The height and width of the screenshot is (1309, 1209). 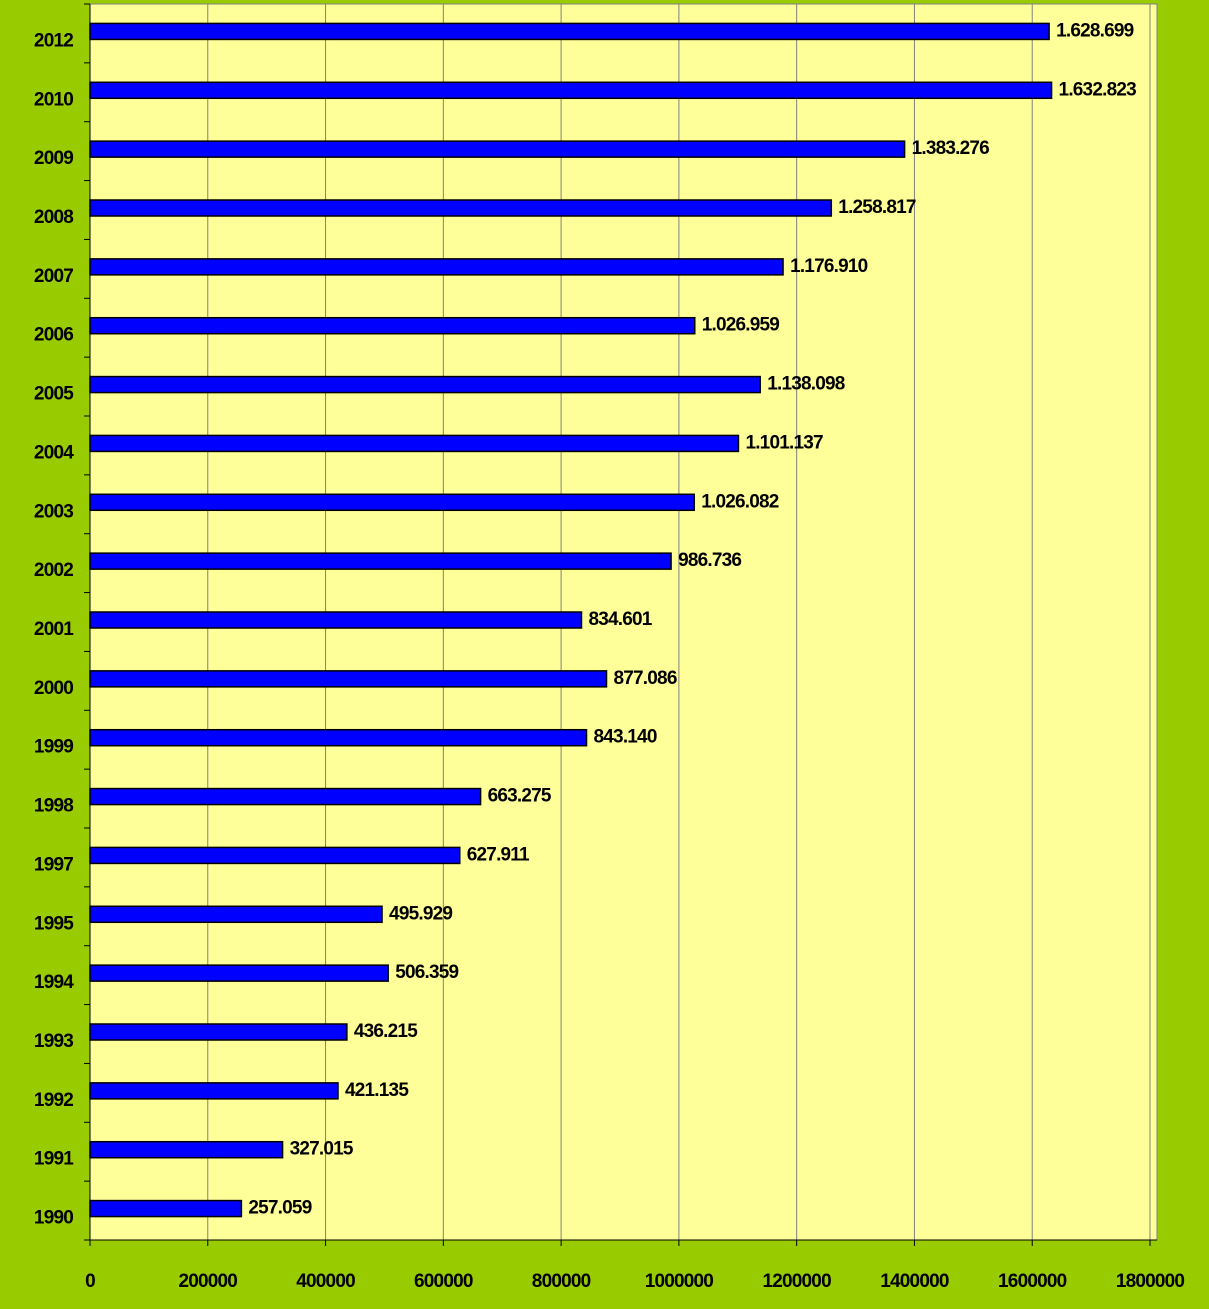 What do you see at coordinates (207, 1281) in the screenshot?
I see `x-tick-label: 200000` at bounding box center [207, 1281].